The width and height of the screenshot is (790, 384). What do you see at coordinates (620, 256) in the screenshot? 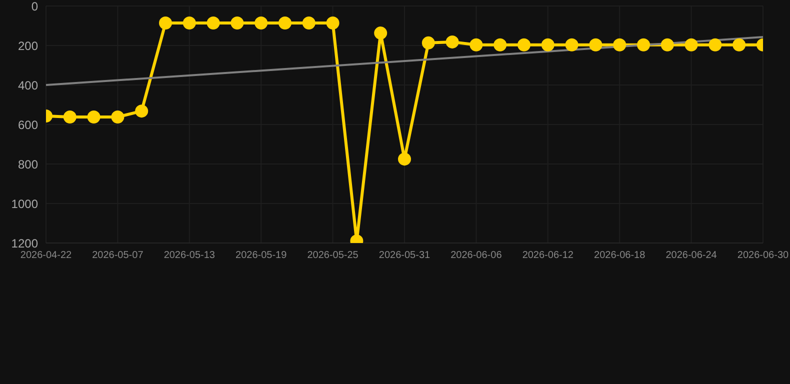
I see `x-tick-label: 2026-06-18` at bounding box center [620, 256].